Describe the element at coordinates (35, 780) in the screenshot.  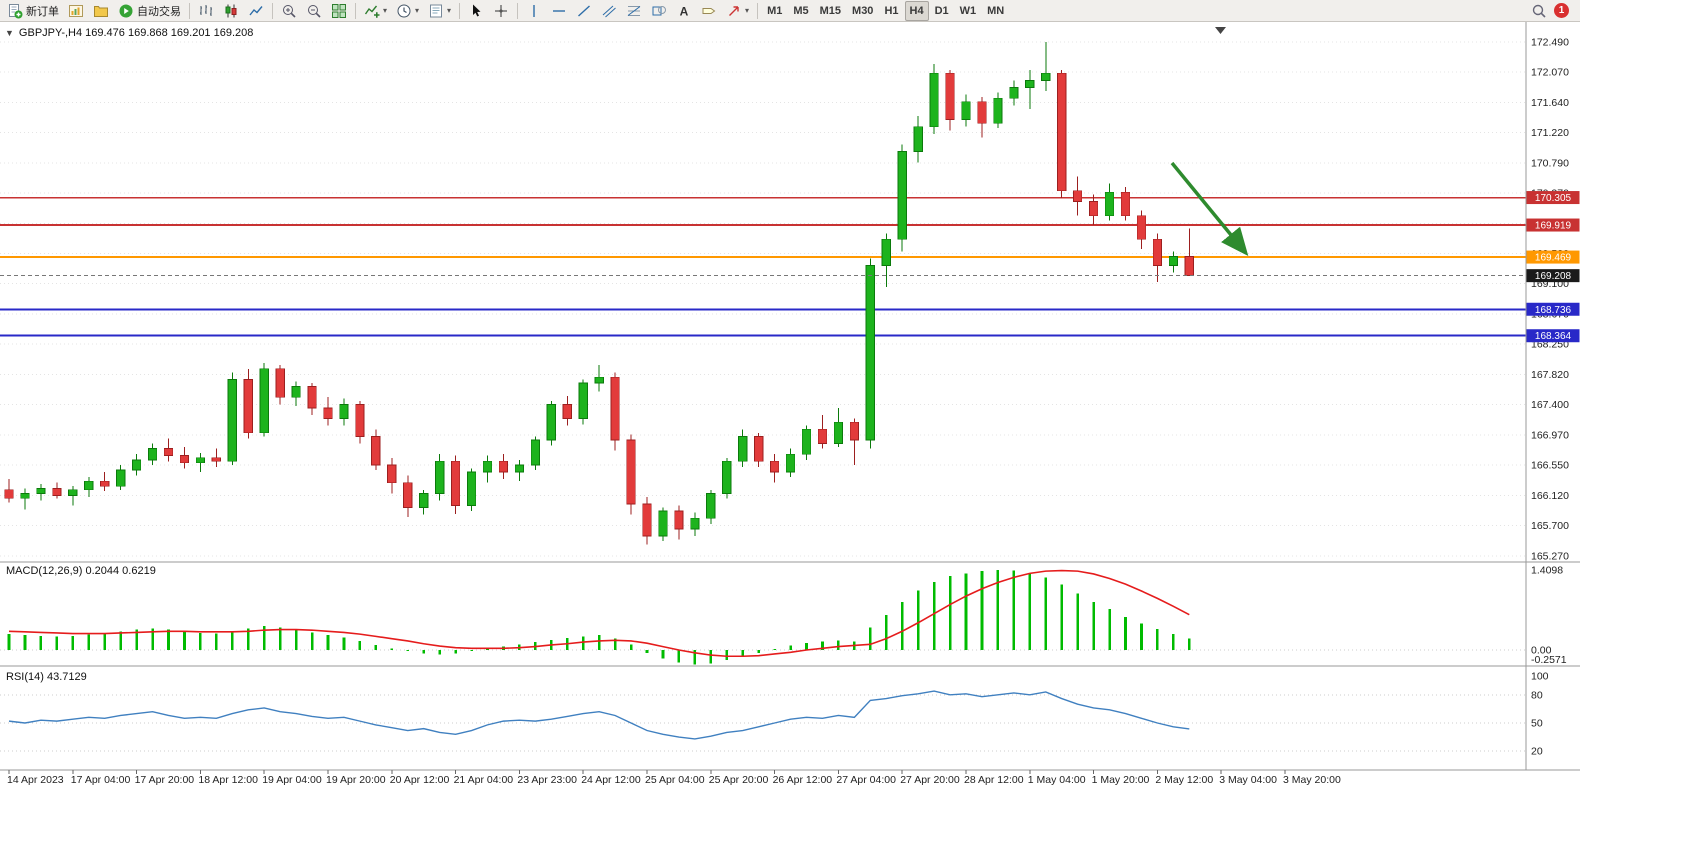
I see `svg-text: 14 Apr 2023` at that location.